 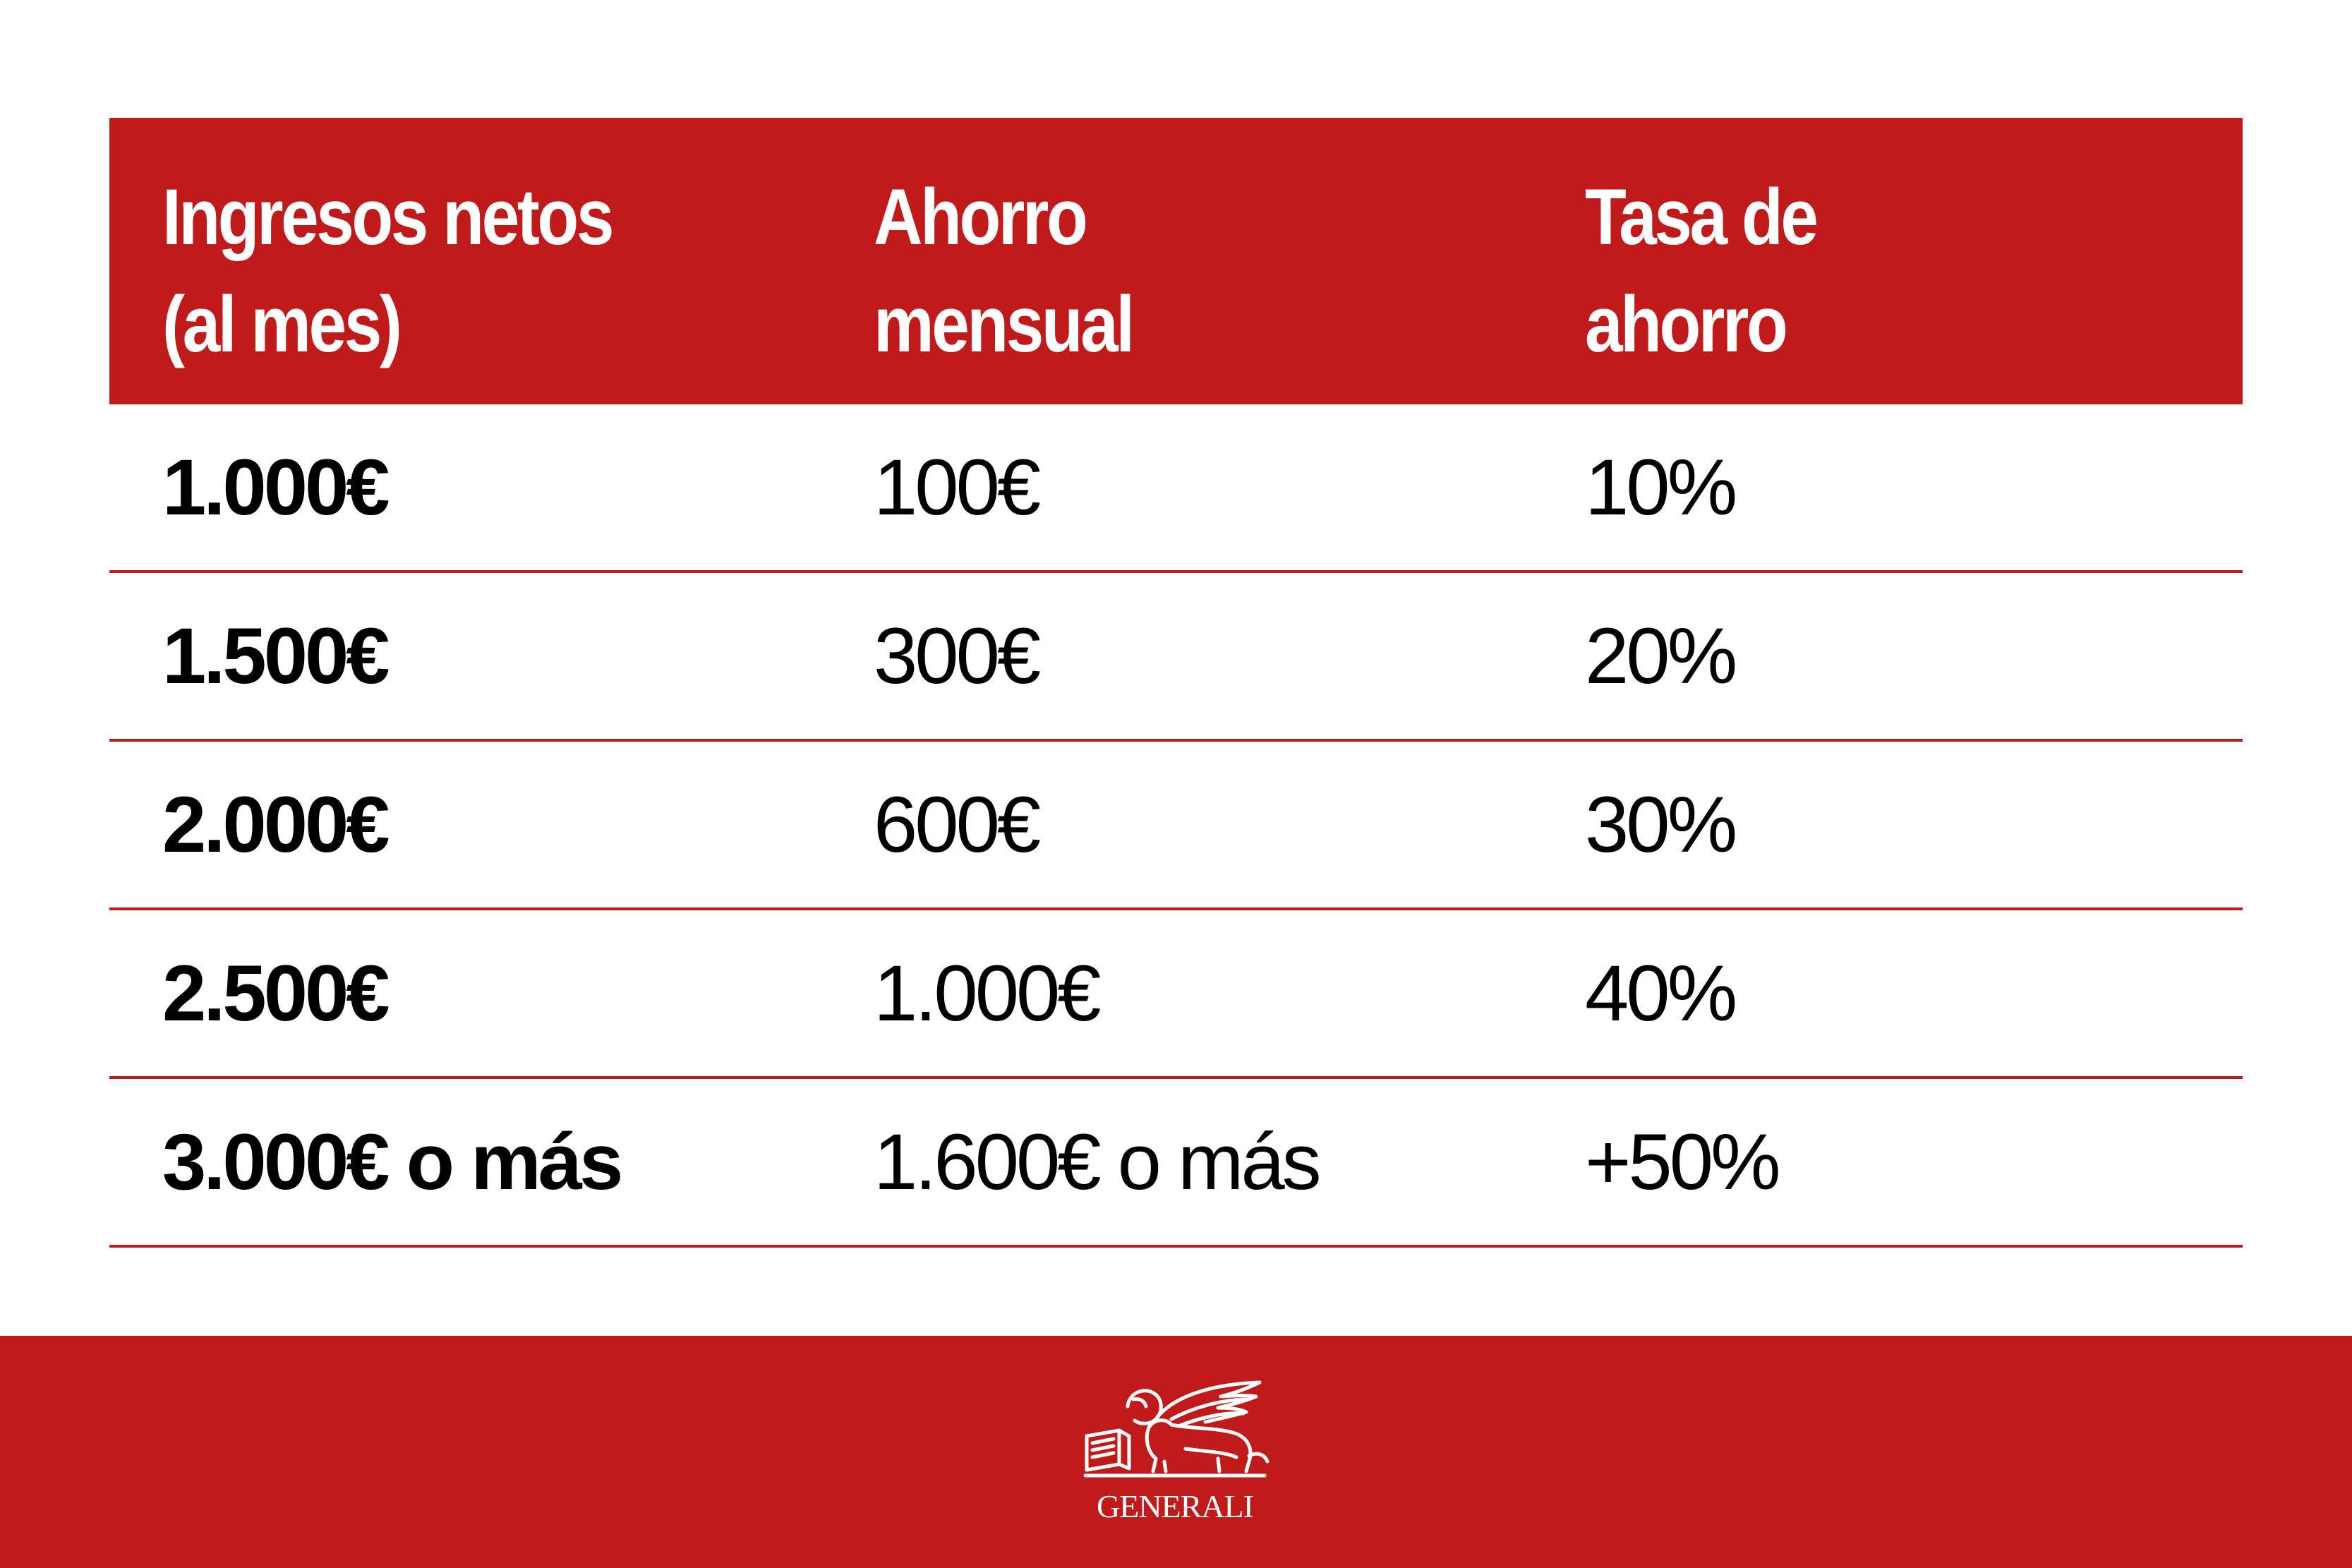 What do you see at coordinates (1176, 994) in the screenshot?
I see `table-row: 2.500€ 1.000€ 40%` at bounding box center [1176, 994].